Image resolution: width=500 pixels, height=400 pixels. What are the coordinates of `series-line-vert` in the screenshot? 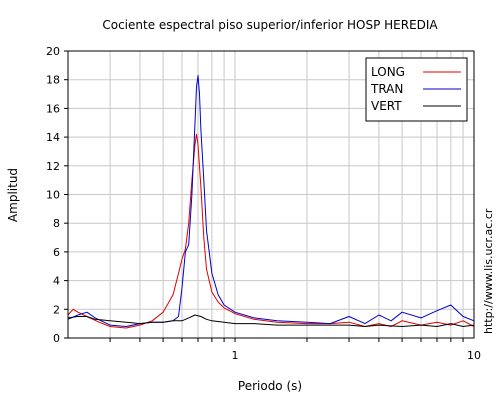 It's located at (271, 320).